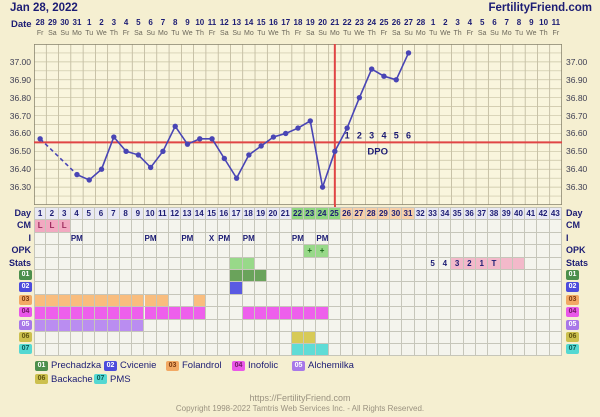 Image resolution: width=600 pixels, height=417 pixels. Describe the element at coordinates (371, 135) in the screenshot. I see `dpo-number-3: 3` at that location.